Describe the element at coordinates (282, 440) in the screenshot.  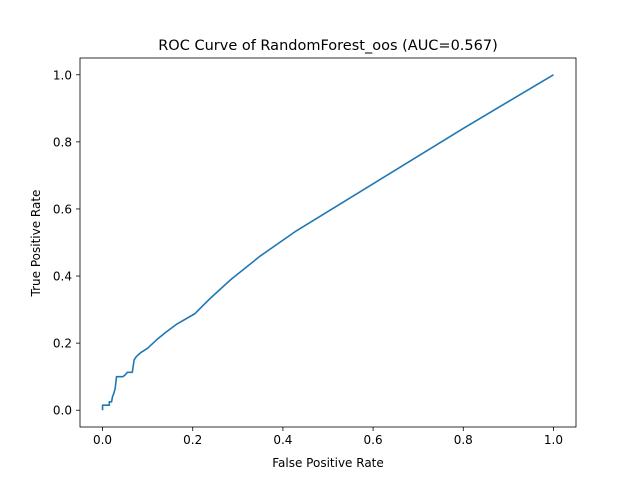
I see `x-tick-label: 0.4` at that location.